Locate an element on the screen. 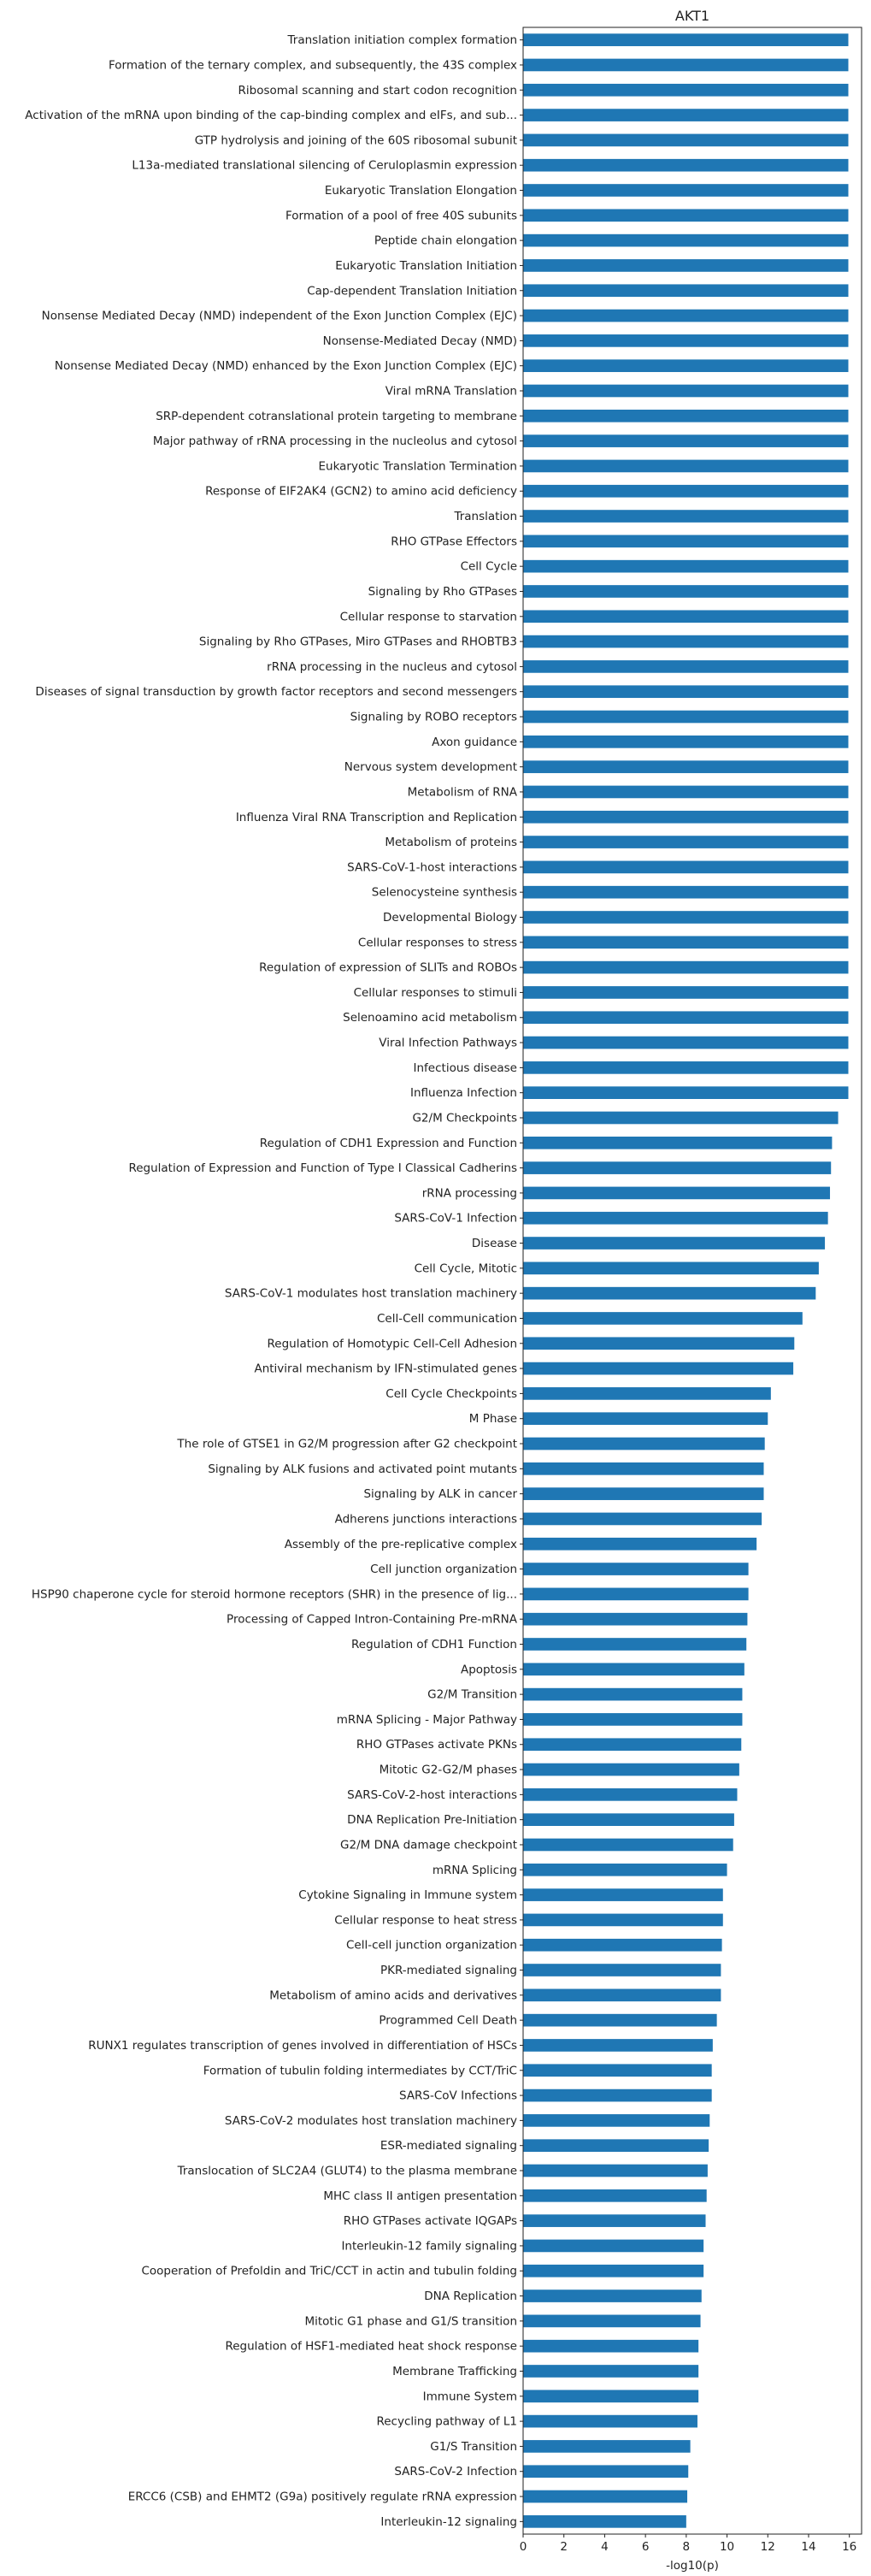 This screenshot has width=871, height=2576. y-tick-label: Nonsense-Mediated Decay (NMD) is located at coordinates (420, 341).